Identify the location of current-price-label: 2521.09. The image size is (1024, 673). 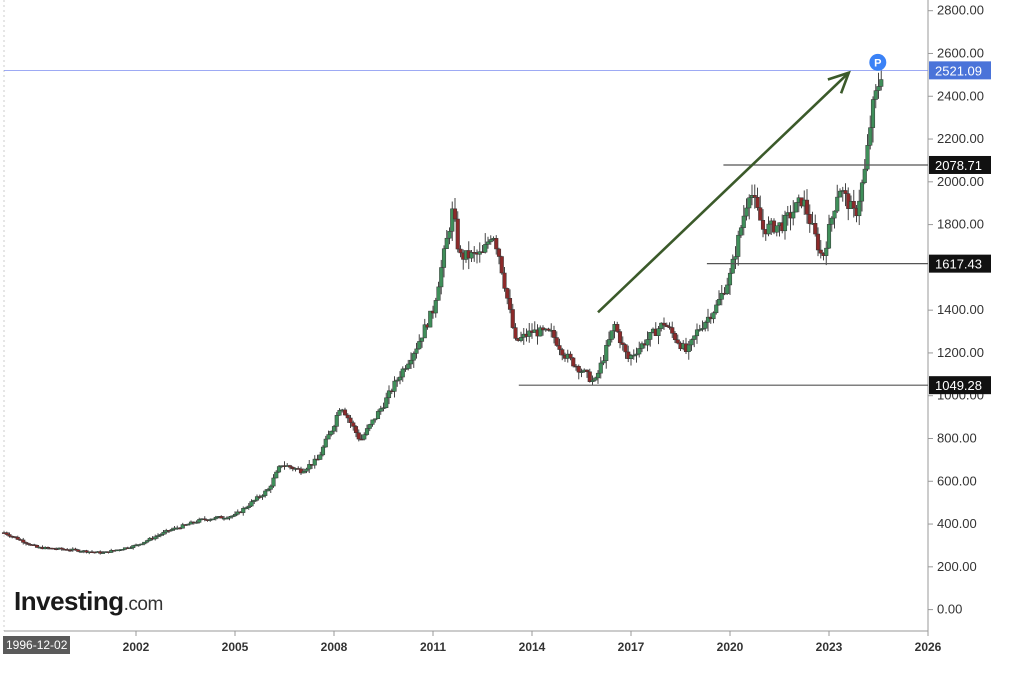
(958, 70).